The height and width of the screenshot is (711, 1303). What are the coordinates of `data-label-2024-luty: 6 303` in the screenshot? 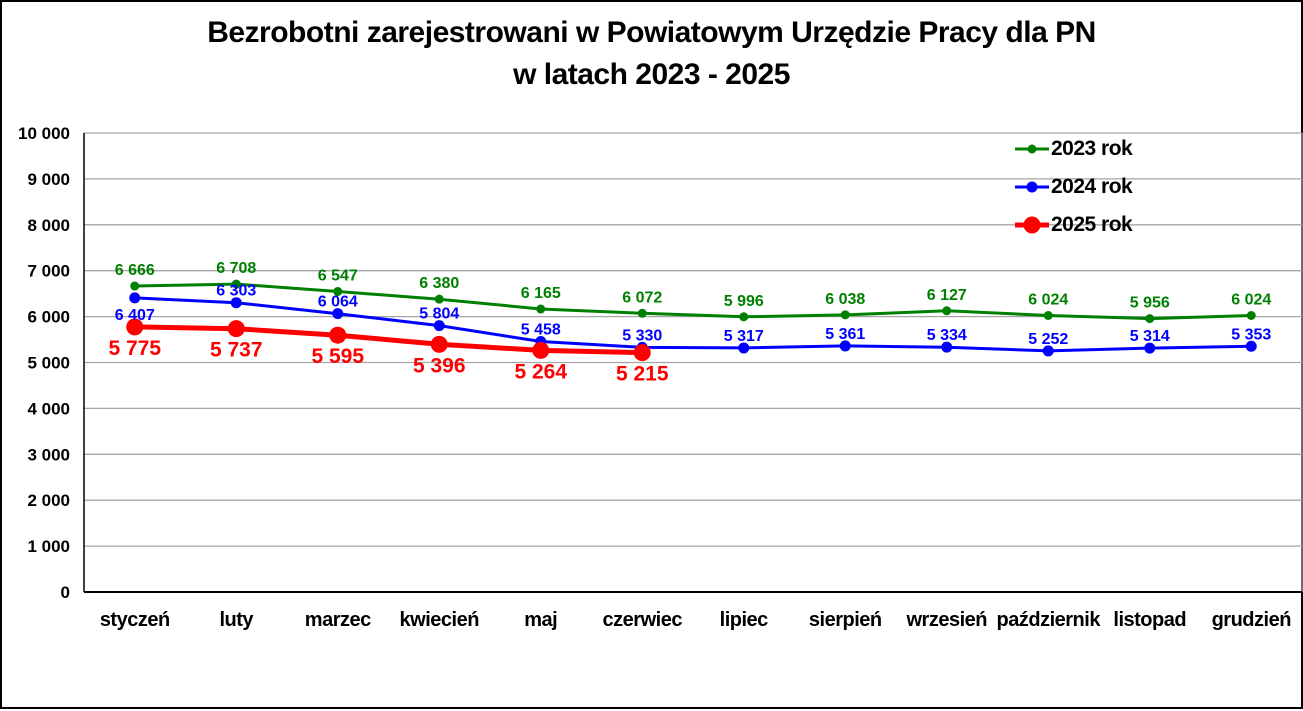 It's located at (236, 291).